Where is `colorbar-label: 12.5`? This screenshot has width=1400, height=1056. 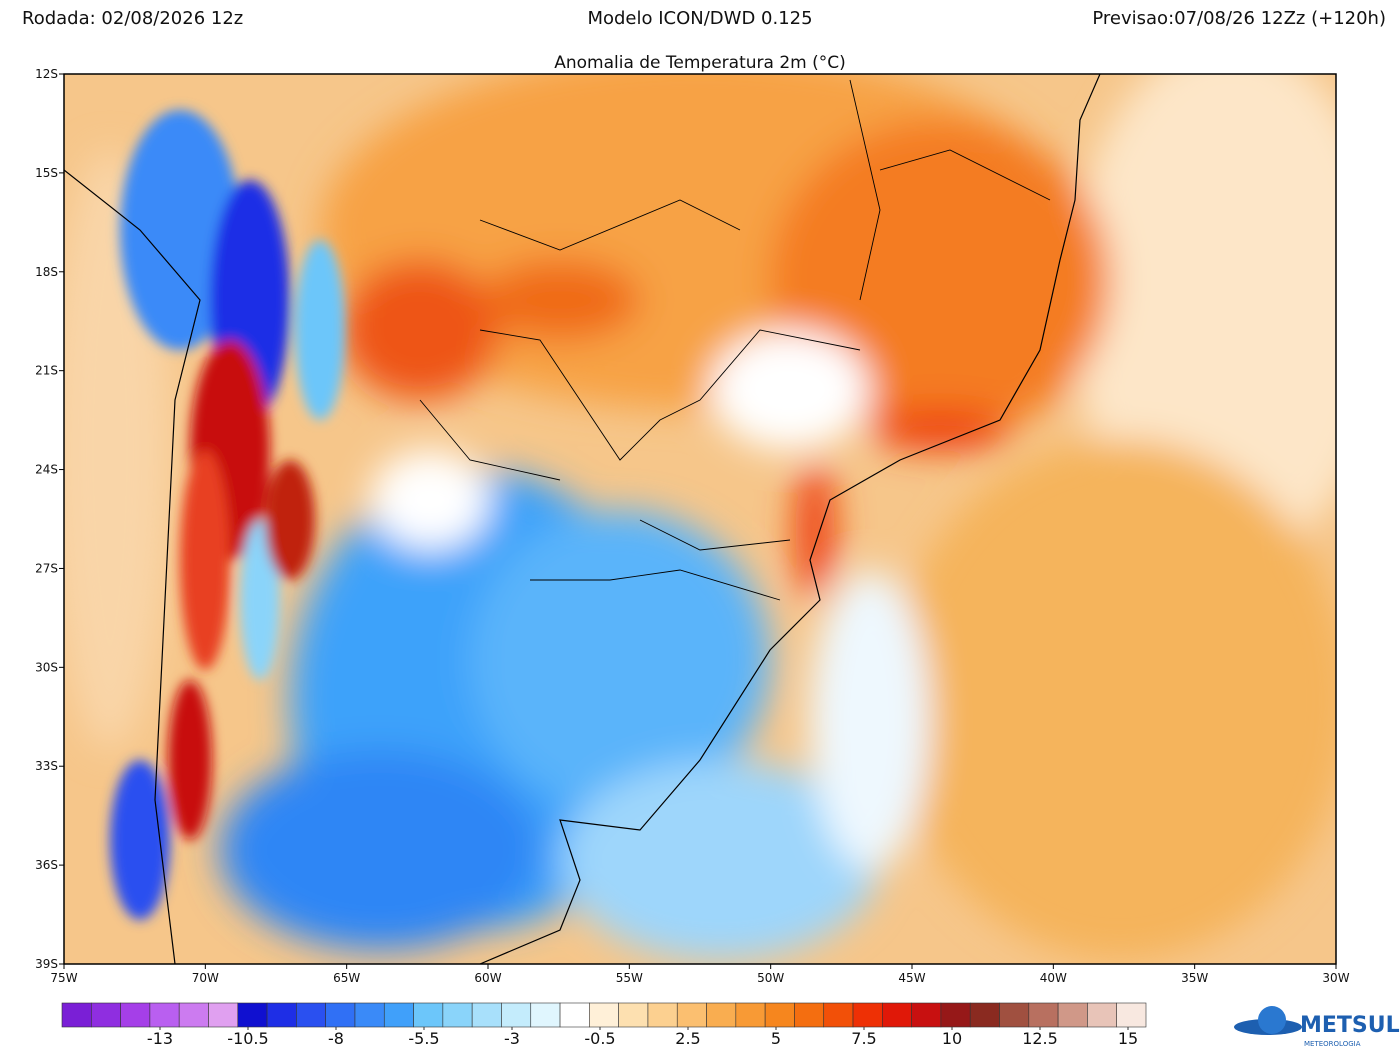
colorbar-label: 12.5 is located at coordinates (1040, 1038).